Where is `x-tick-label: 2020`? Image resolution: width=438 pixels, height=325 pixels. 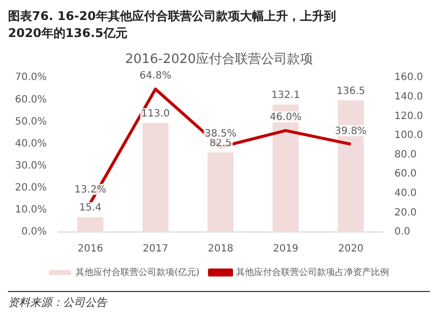
x-tick-label: 2020 is located at coordinates (351, 249).